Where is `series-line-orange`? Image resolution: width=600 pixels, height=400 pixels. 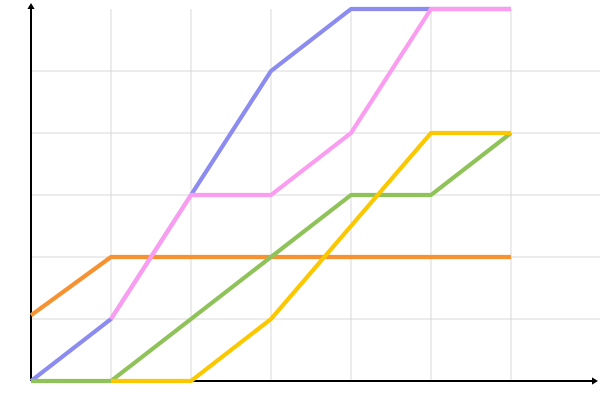 series-line-orange is located at coordinates (270, 285).